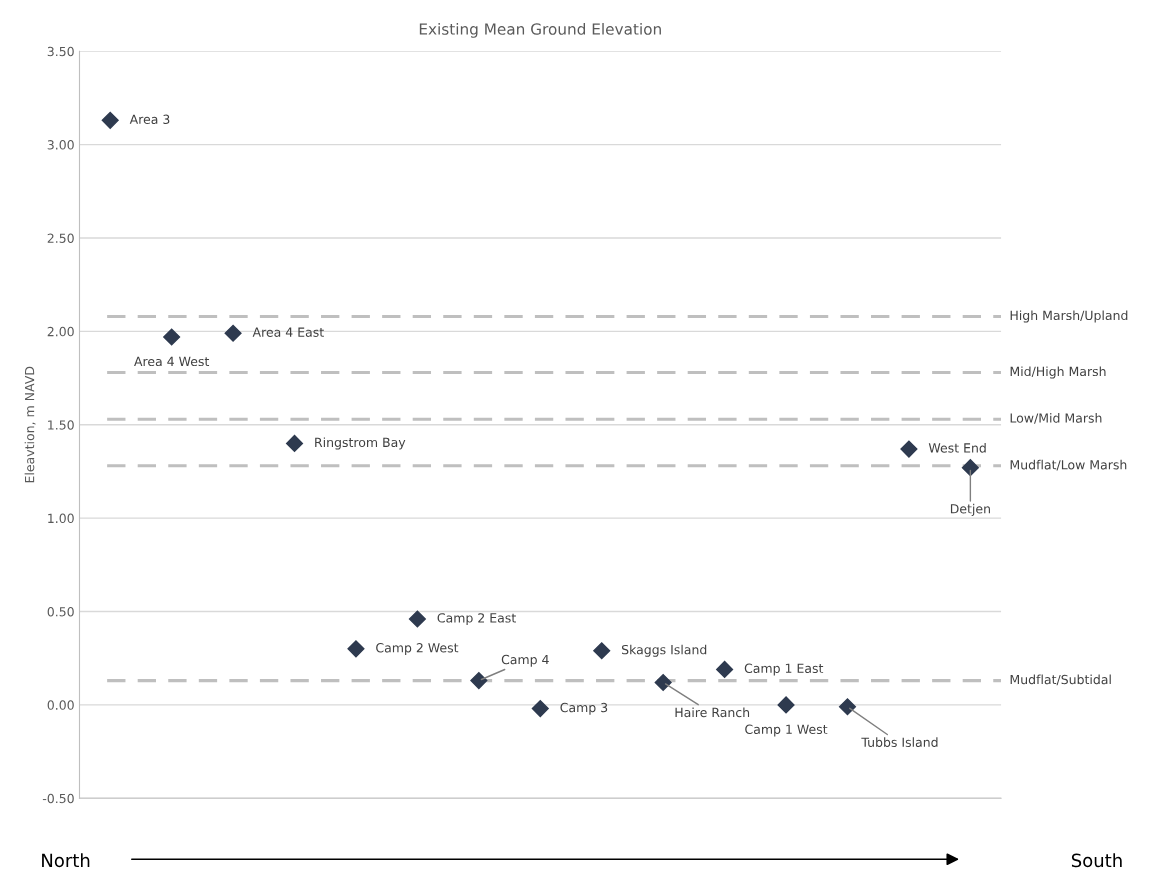 Image resolution: width=1152 pixels, height=884 pixels. What do you see at coordinates (149, 119) in the screenshot?
I see `data-label: Area 3` at bounding box center [149, 119].